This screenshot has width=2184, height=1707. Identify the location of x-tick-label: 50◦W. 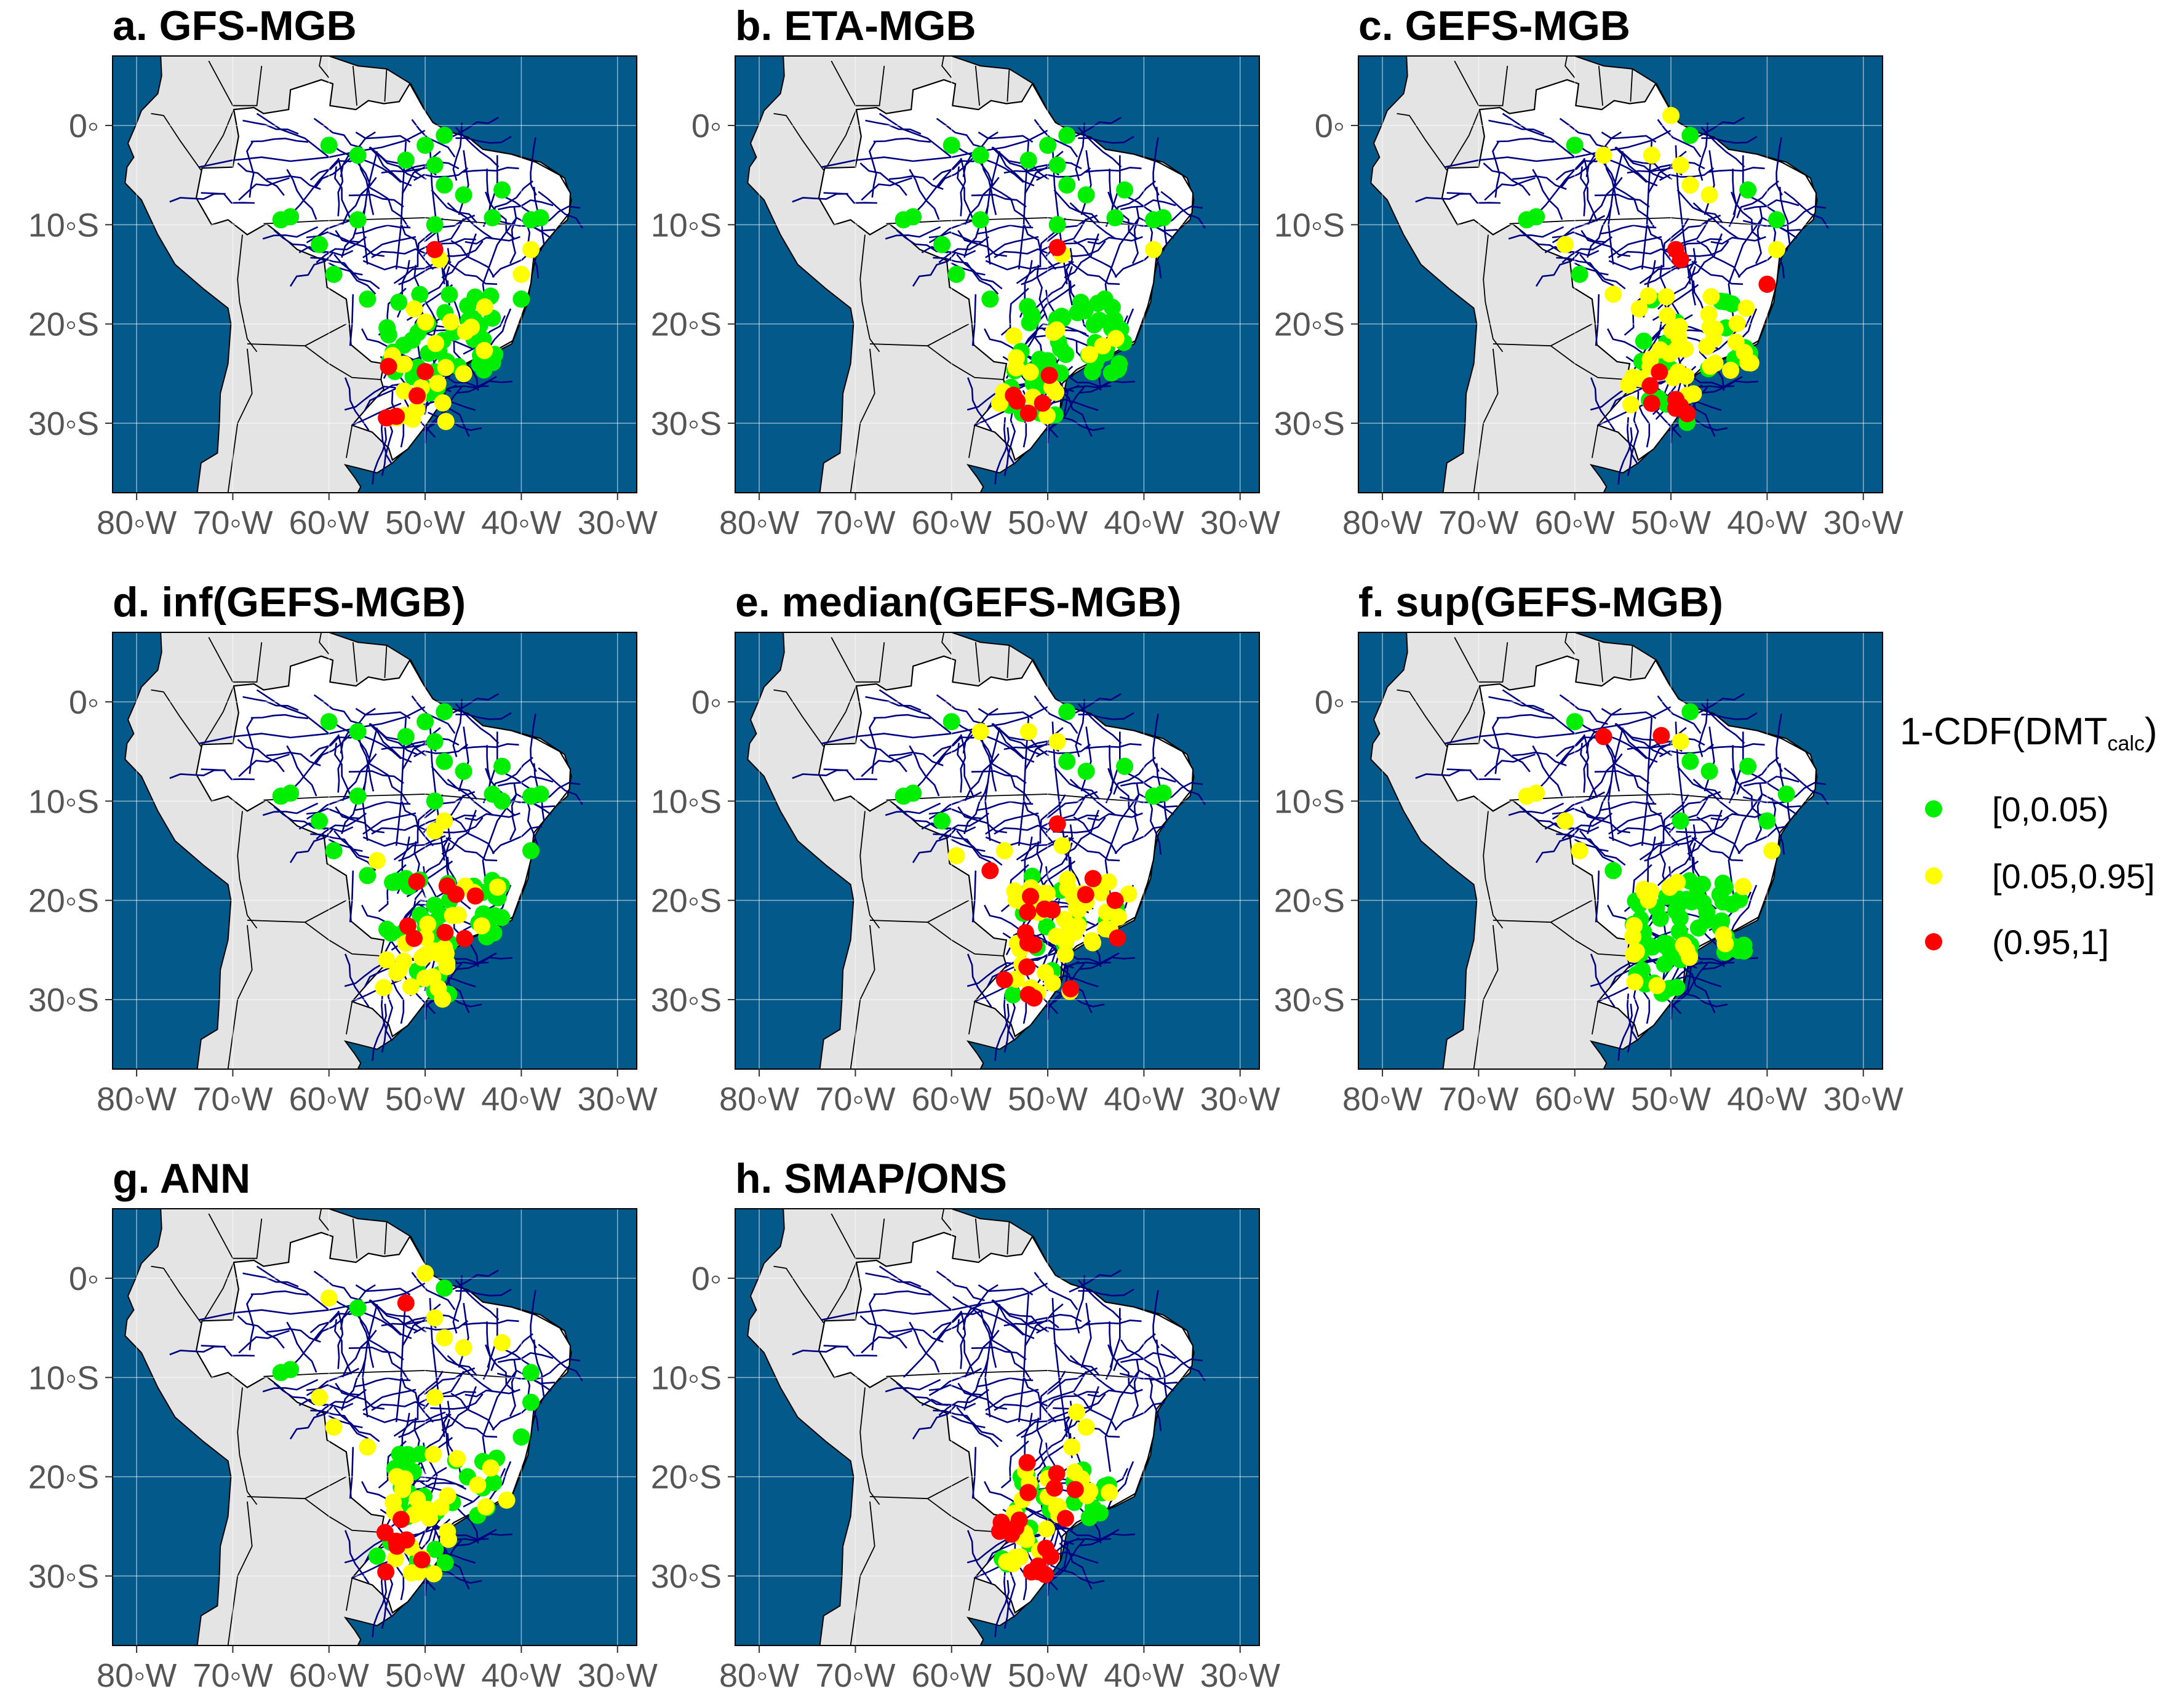
(425, 522).